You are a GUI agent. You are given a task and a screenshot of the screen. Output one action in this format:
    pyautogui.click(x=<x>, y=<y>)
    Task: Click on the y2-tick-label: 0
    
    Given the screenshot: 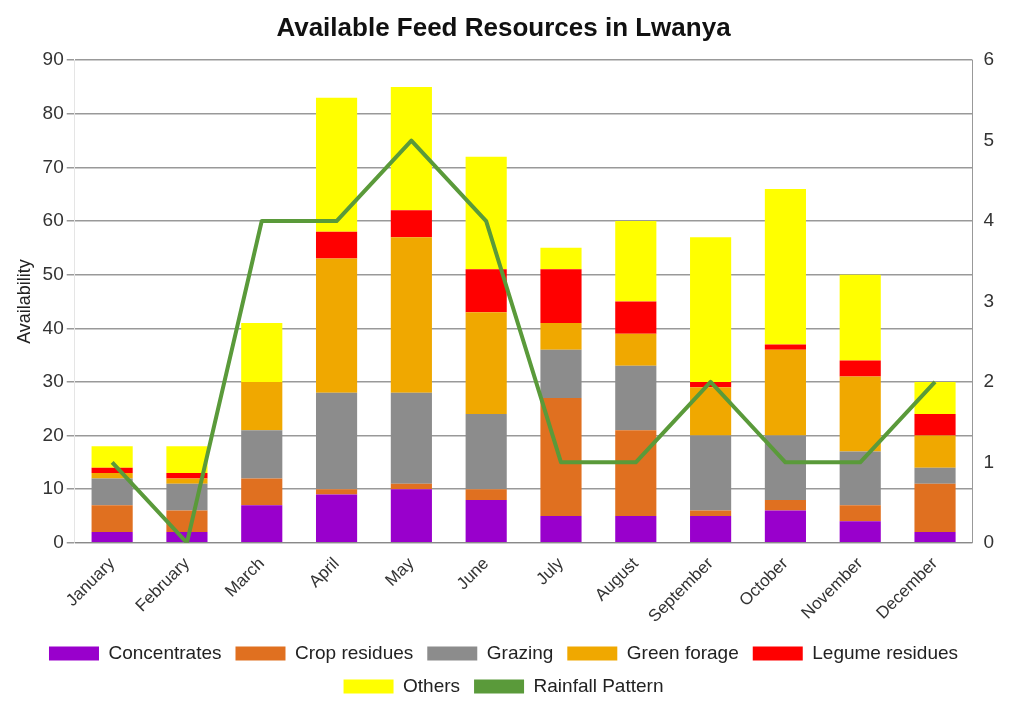 What is the action you would take?
    pyautogui.click(x=989, y=542)
    